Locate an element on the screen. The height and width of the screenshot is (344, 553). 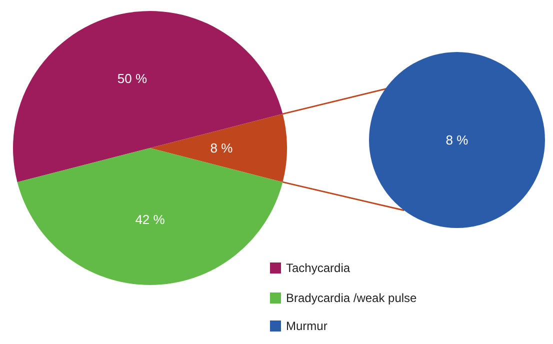
data-label: 50 % is located at coordinates (132, 78).